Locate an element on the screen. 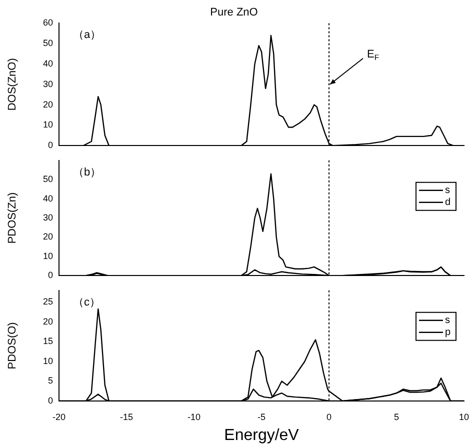 The width and height of the screenshot is (476, 445). annotation: （c） is located at coordinates (86, 302).